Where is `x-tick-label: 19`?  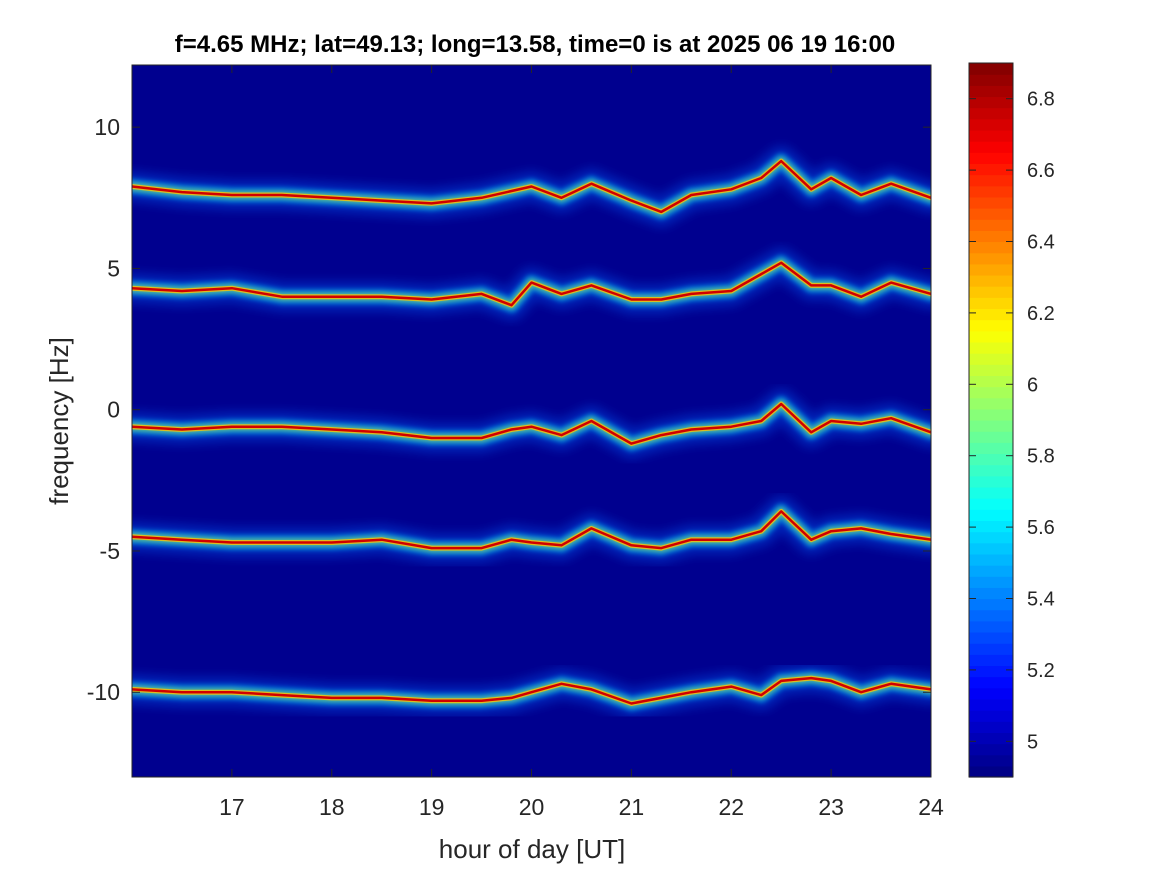 x-tick-label: 19 is located at coordinates (432, 807).